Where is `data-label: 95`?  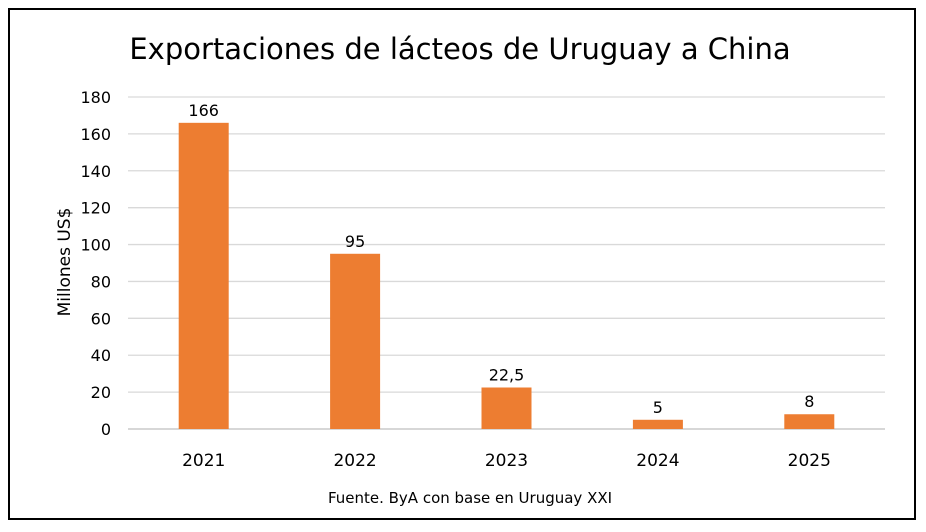
data-label: 95 is located at coordinates (355, 241).